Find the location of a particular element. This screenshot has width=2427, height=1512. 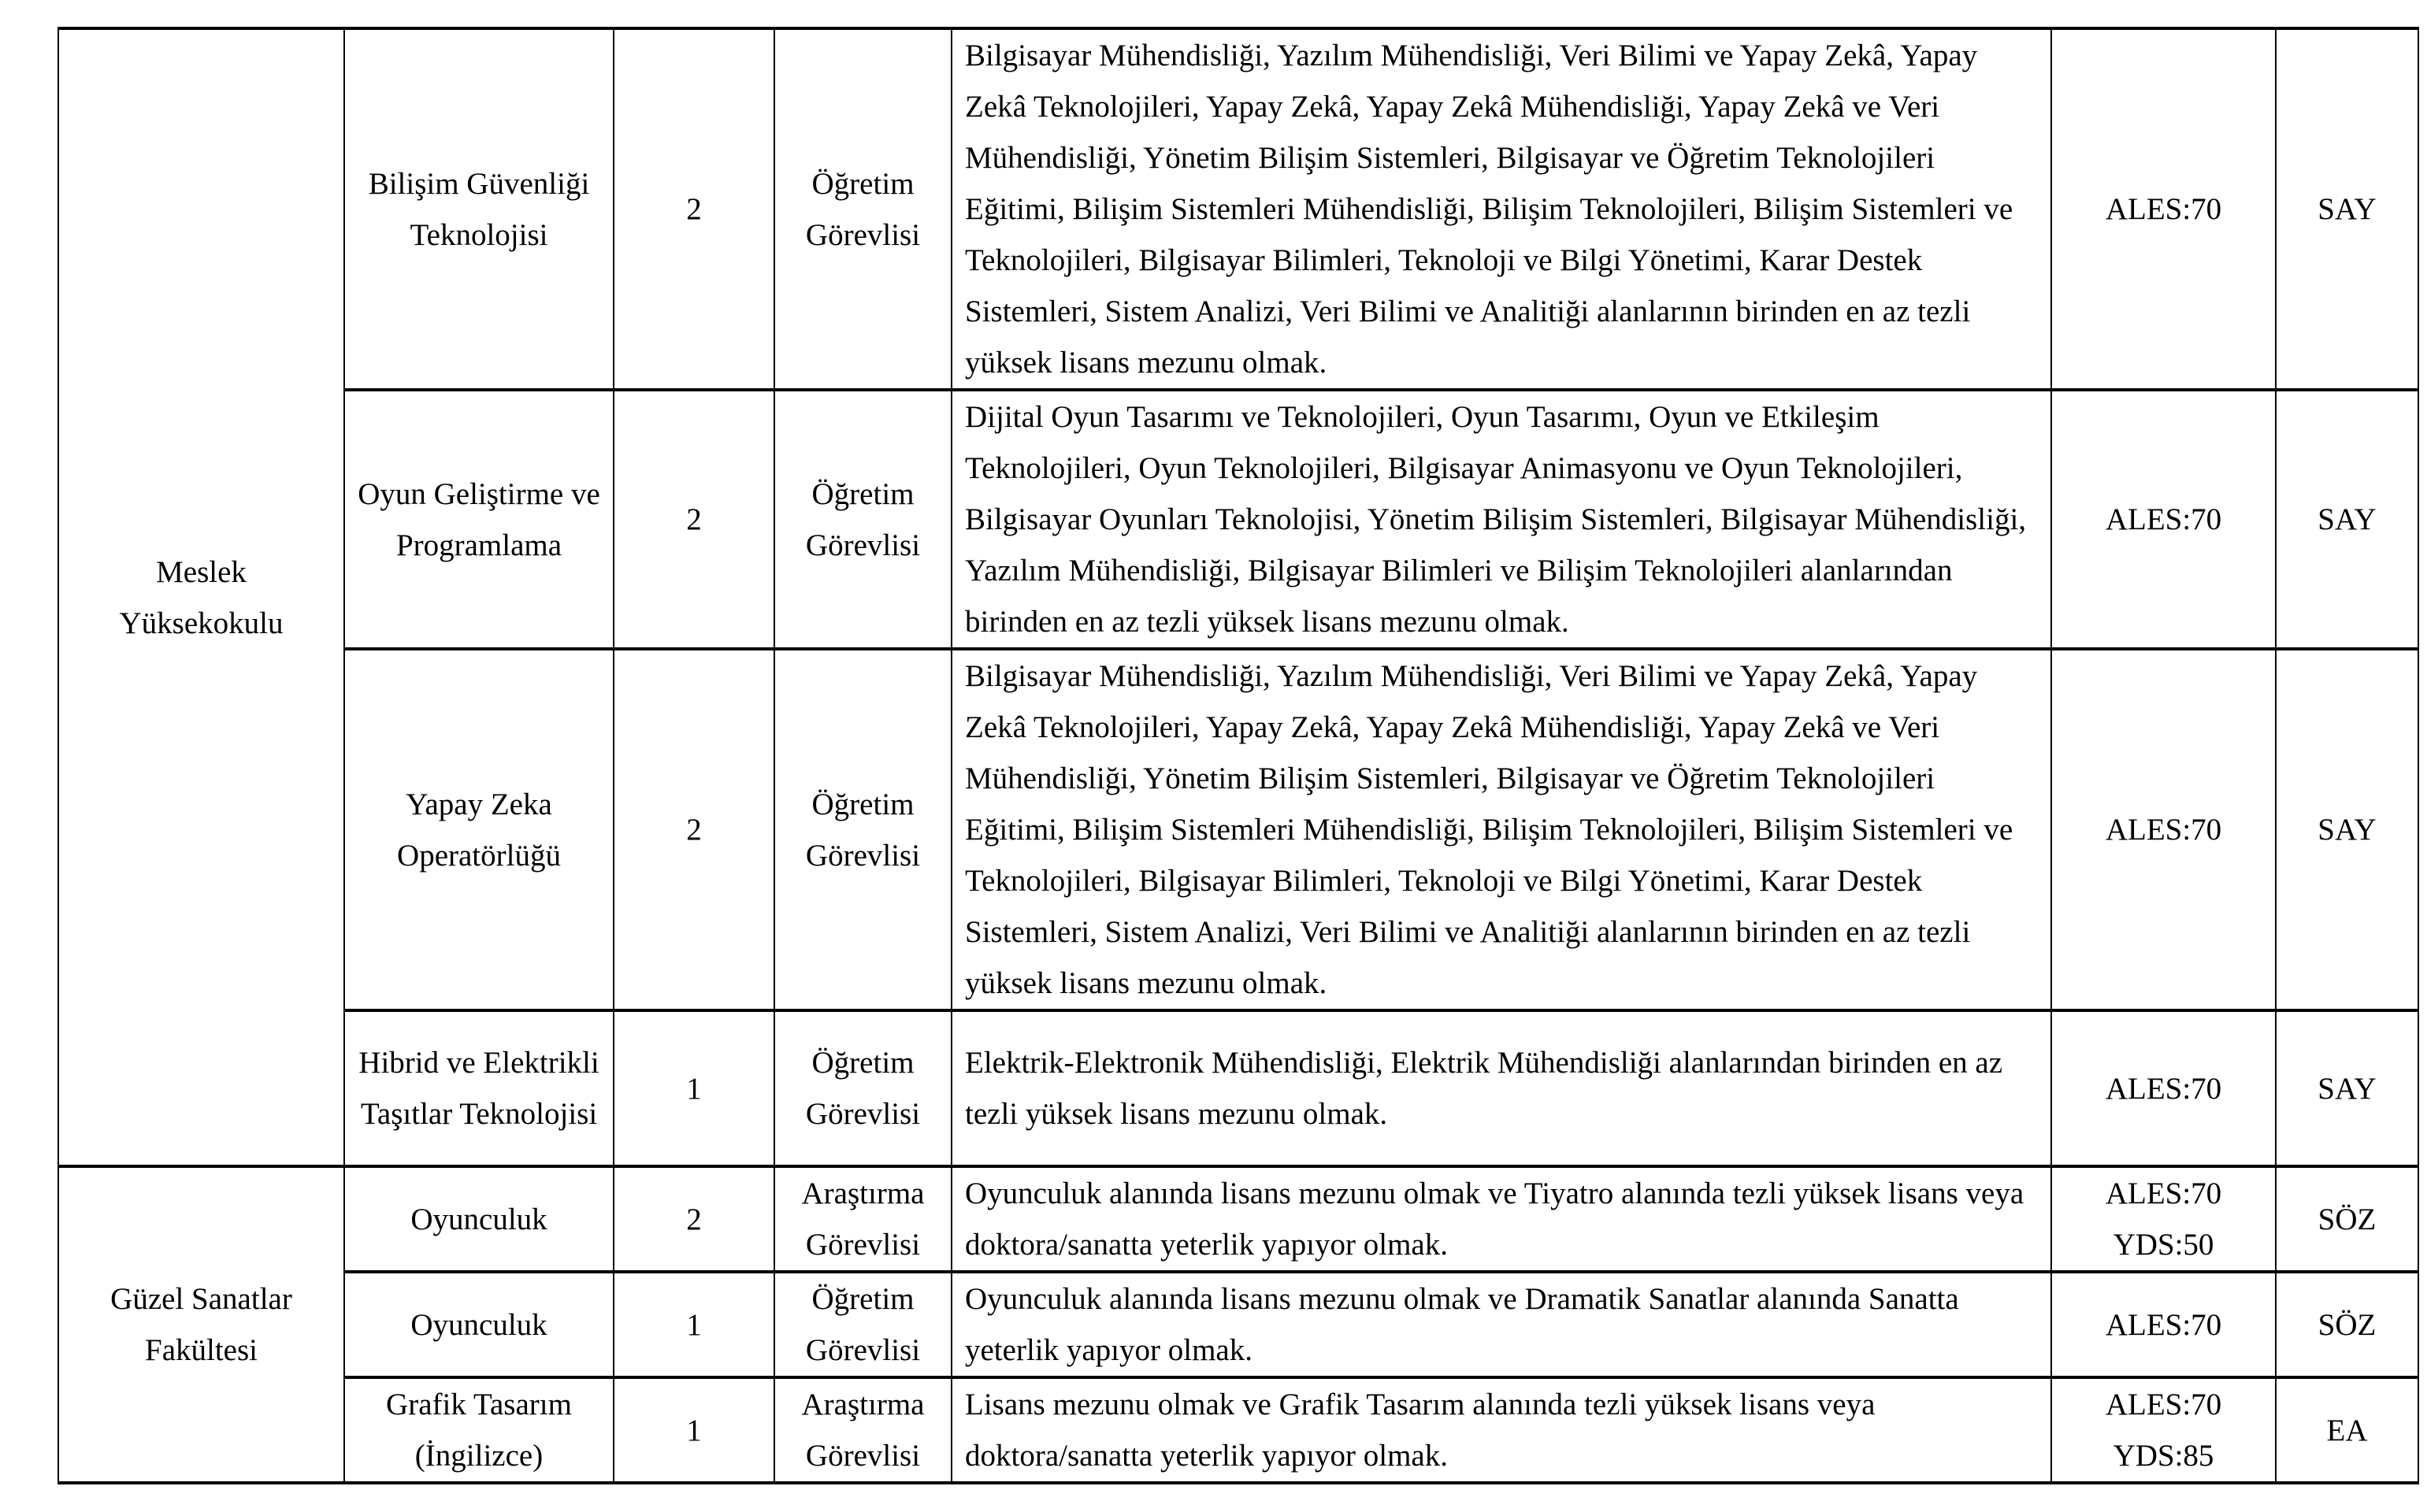

exam-cell: ALES:70 YDS:50 is located at coordinates (2163, 1219).